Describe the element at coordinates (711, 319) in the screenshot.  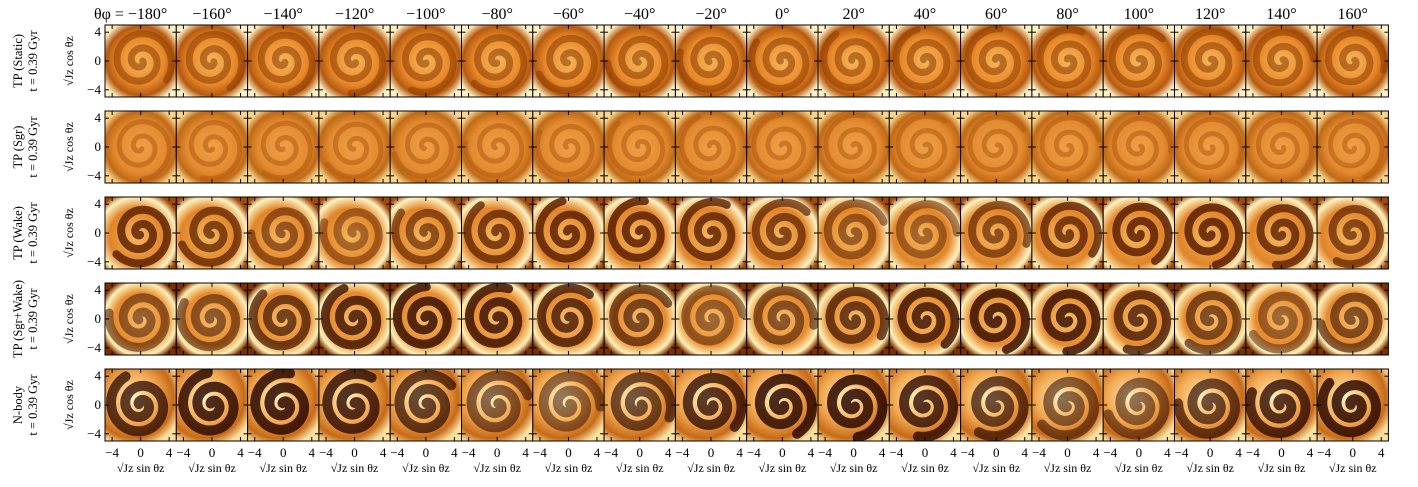
I see `panel-background` at that location.